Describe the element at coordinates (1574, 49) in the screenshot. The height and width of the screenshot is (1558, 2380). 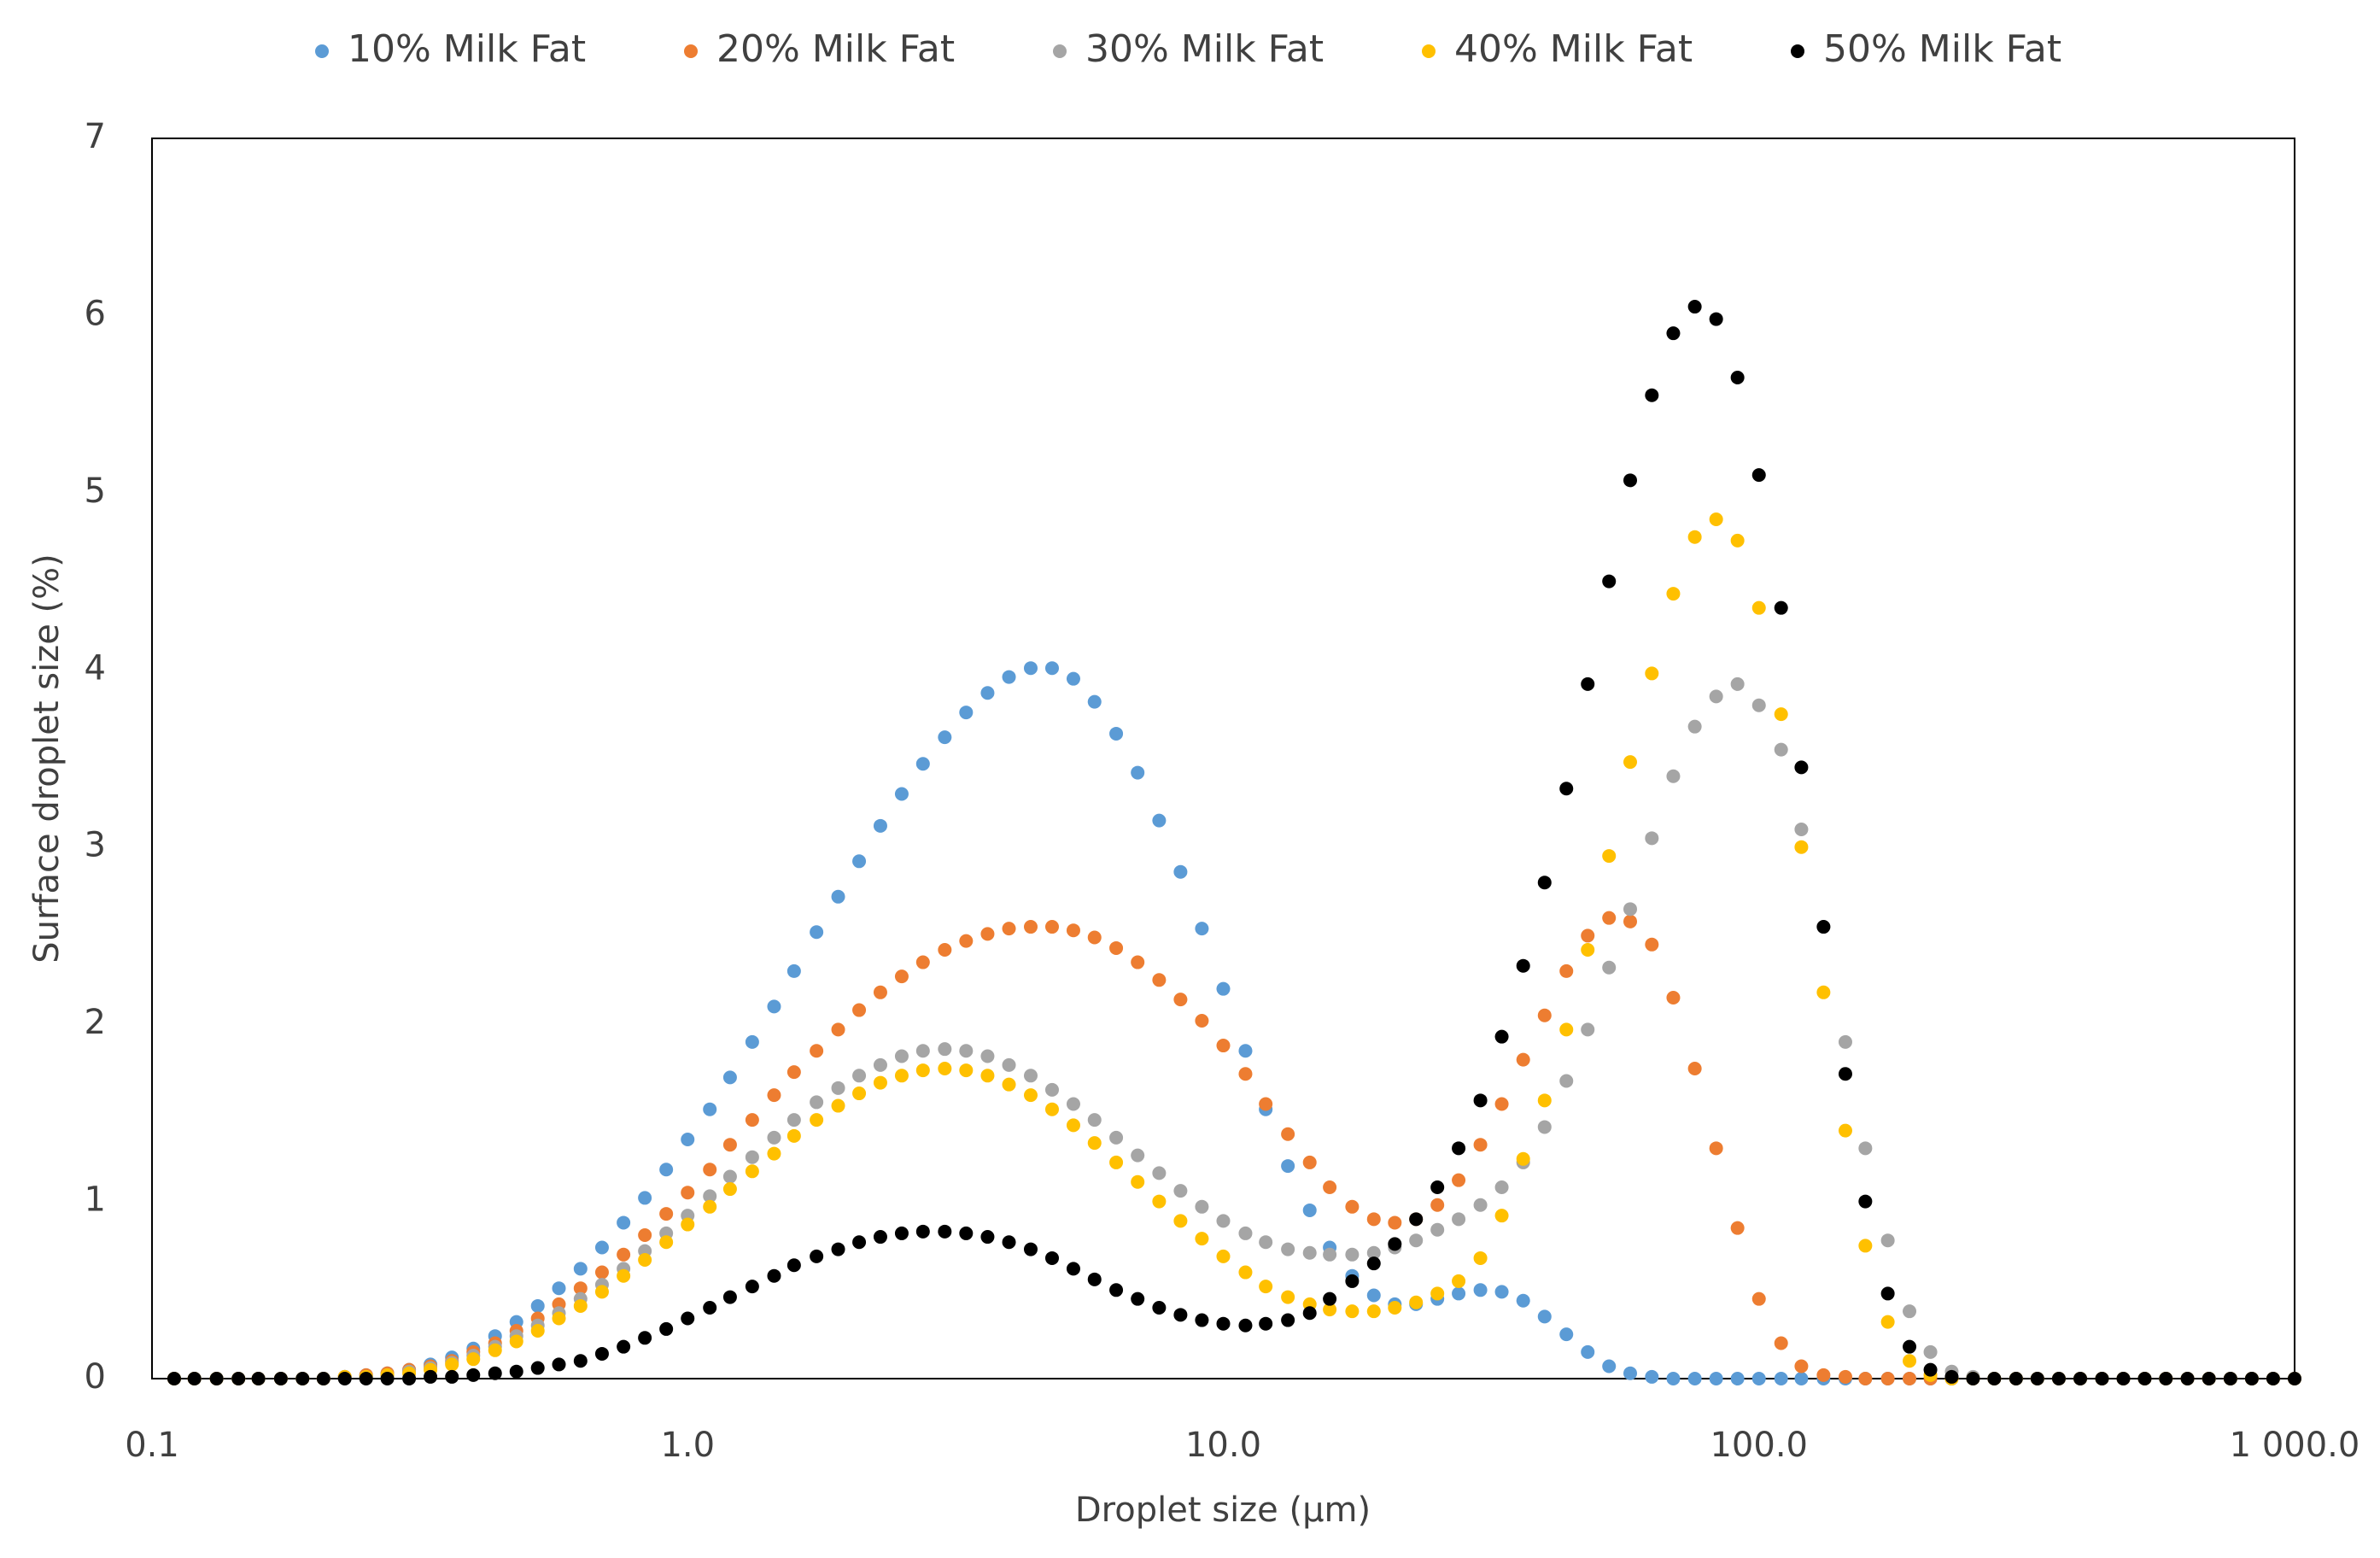
I see `legend-label: 40% Milk Fat` at that location.